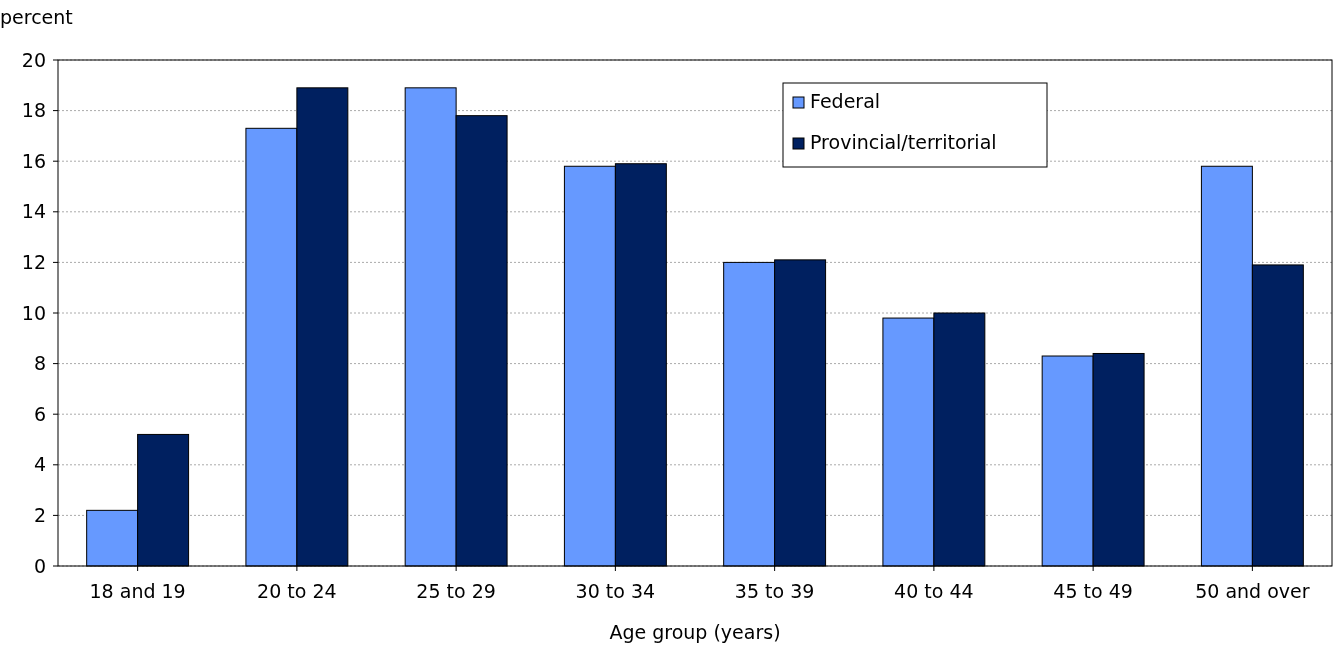 This screenshot has height=647, width=1334. What do you see at coordinates (39, 565) in the screenshot?
I see `y-tick-label: 0` at bounding box center [39, 565].